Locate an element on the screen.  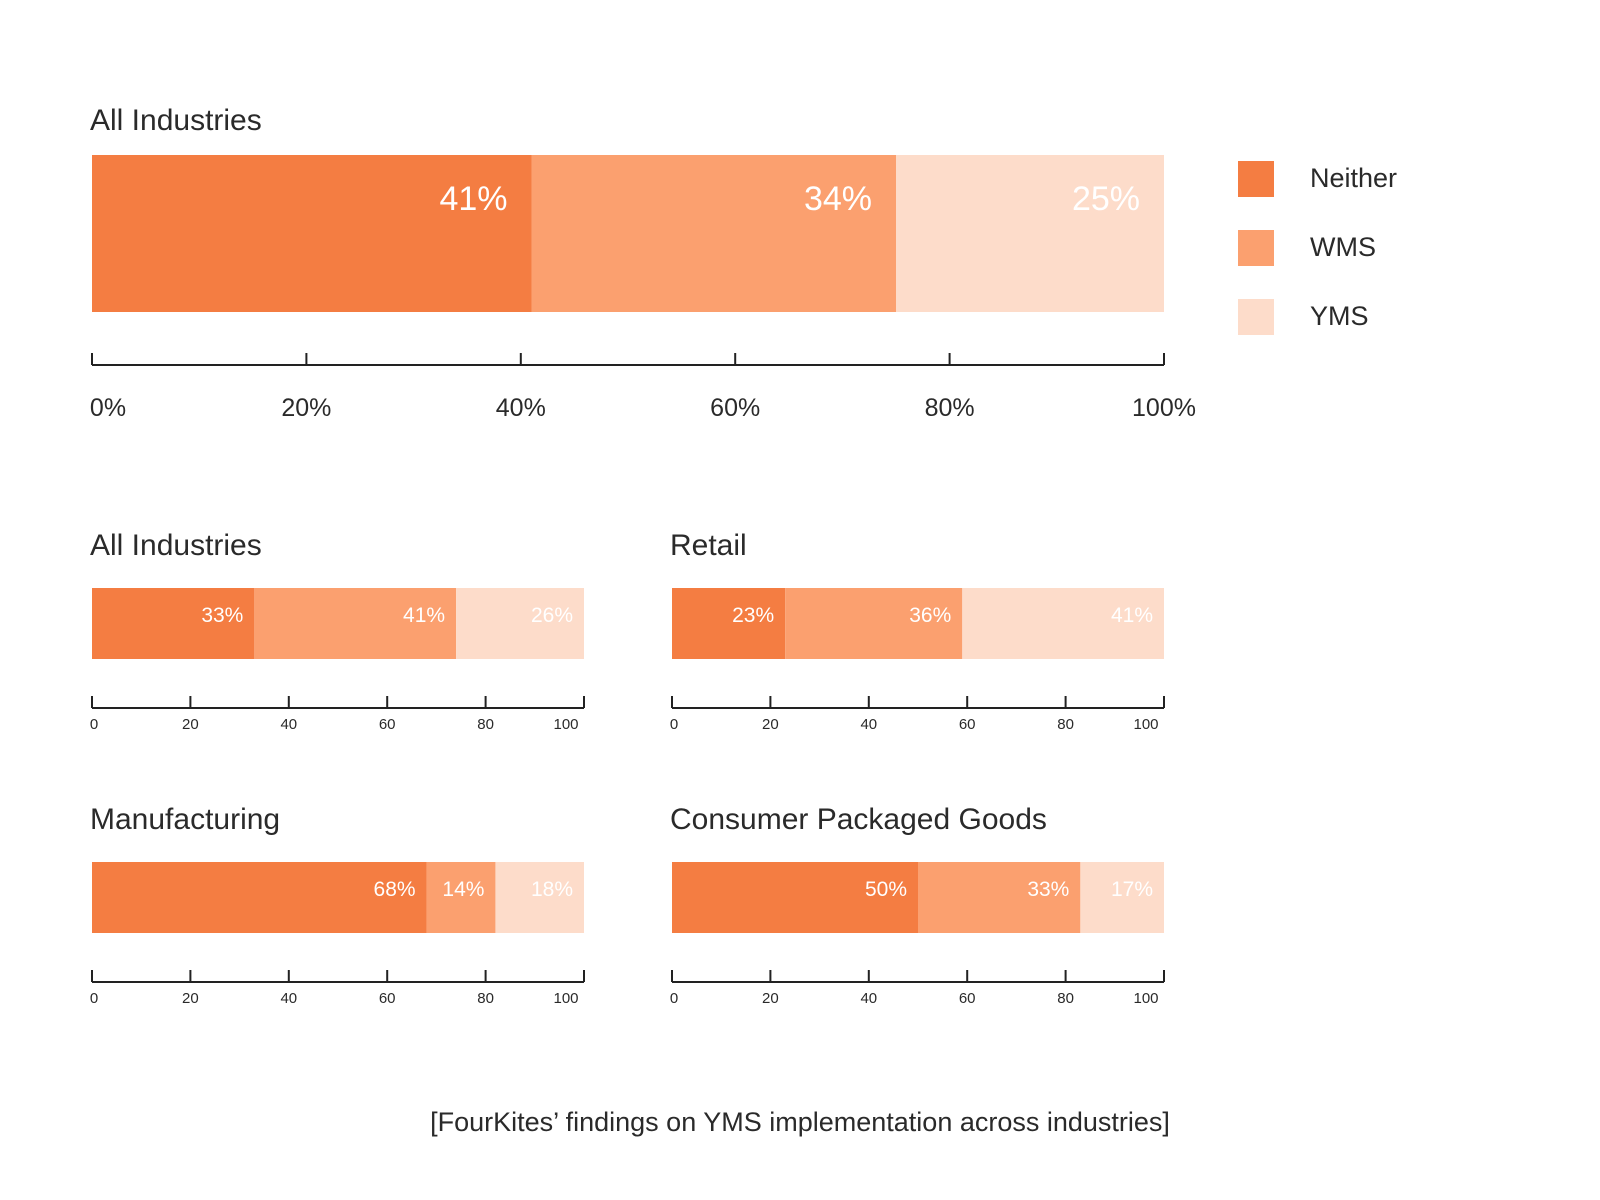
x-tick-label: 80% is located at coordinates (950, 408).